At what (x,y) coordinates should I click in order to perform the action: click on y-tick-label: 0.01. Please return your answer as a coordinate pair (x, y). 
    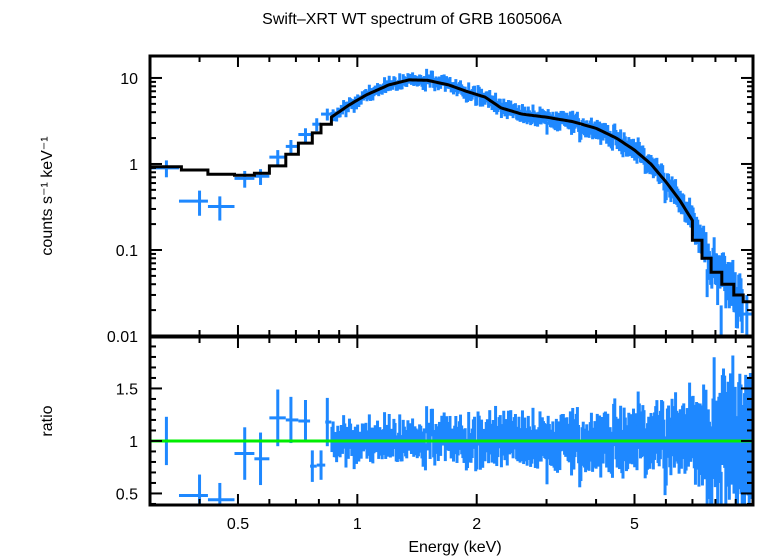
    Looking at the image, I should click on (122, 337).